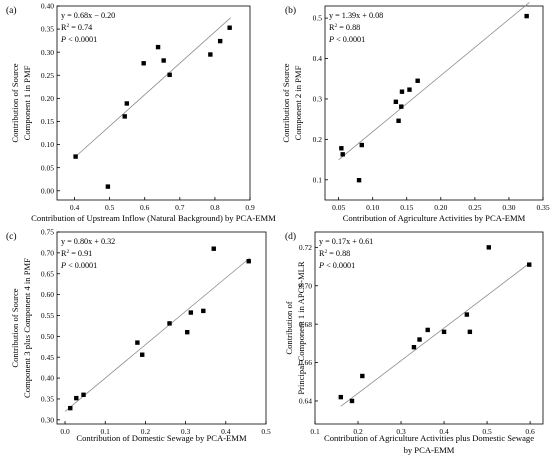 The width and height of the screenshot is (550, 457). I want to click on x-tick-label: 0.20, so click(440, 207).